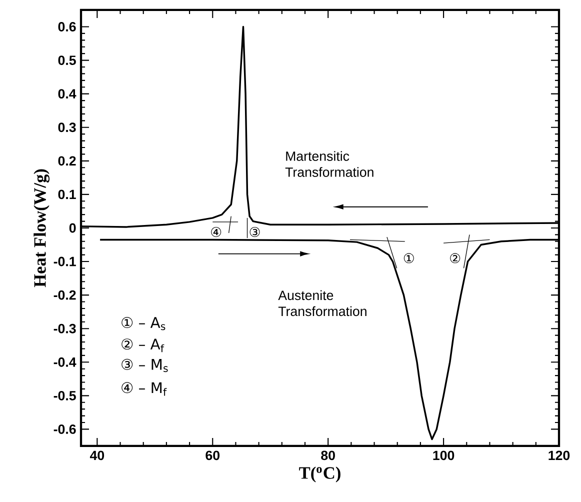 Image resolution: width=581 pixels, height=502 pixels. What do you see at coordinates (255, 232) in the screenshot?
I see `annotation: ③` at bounding box center [255, 232].